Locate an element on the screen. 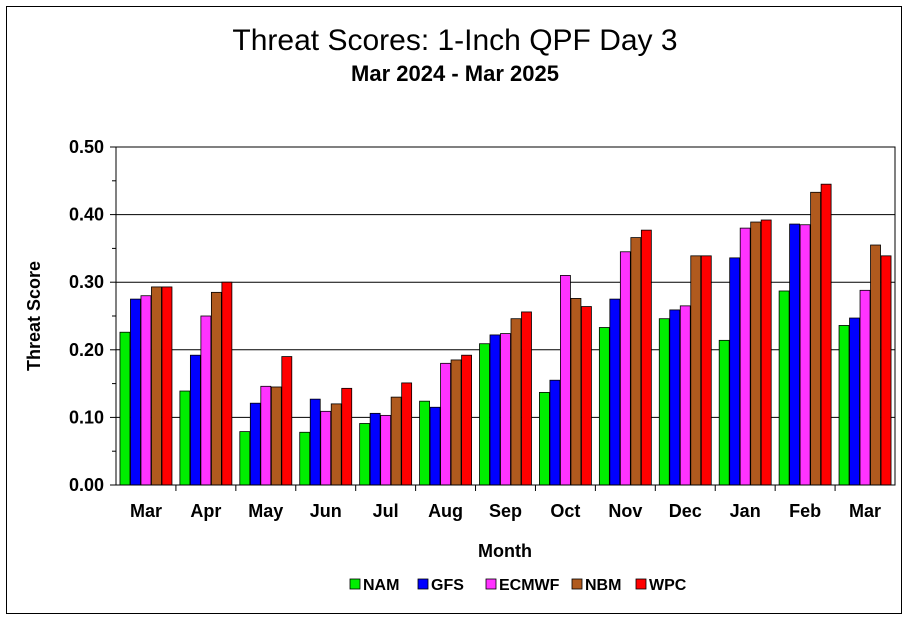 The height and width of the screenshot is (622, 910). x-tick-label: Dec is located at coordinates (685, 511).